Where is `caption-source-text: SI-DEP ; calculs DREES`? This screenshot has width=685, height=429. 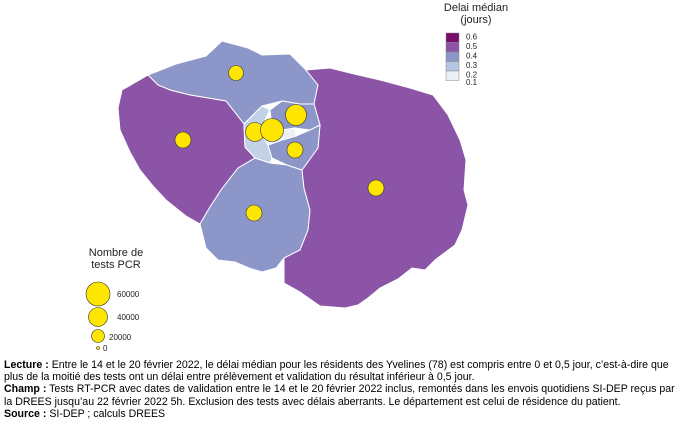 caption-source-text: SI-DEP ; calculs DREES is located at coordinates (106, 413).